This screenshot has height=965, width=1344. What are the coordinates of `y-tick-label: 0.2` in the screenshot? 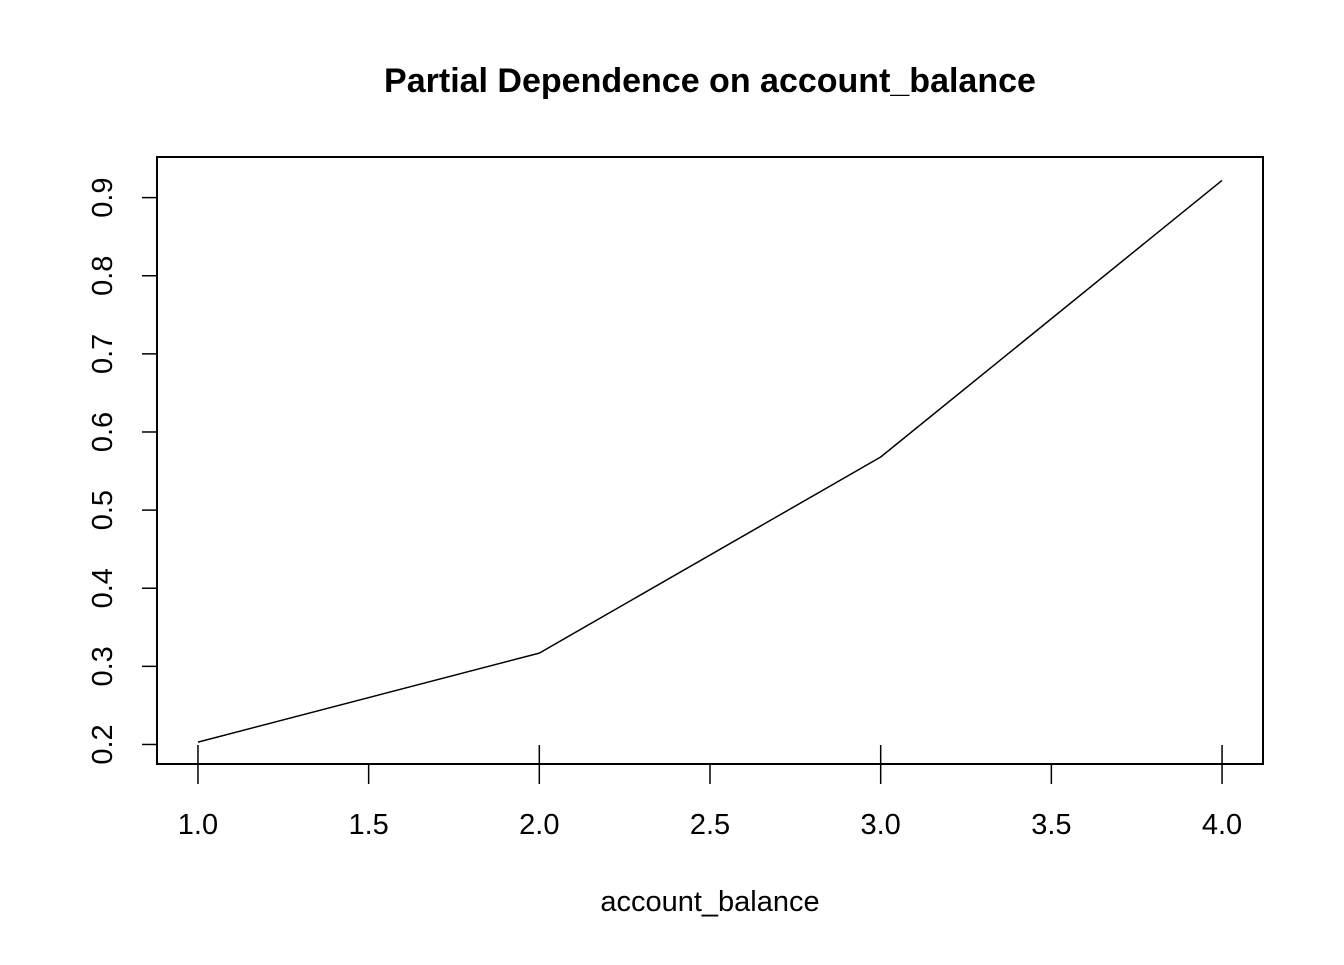 It's located at (103, 744).